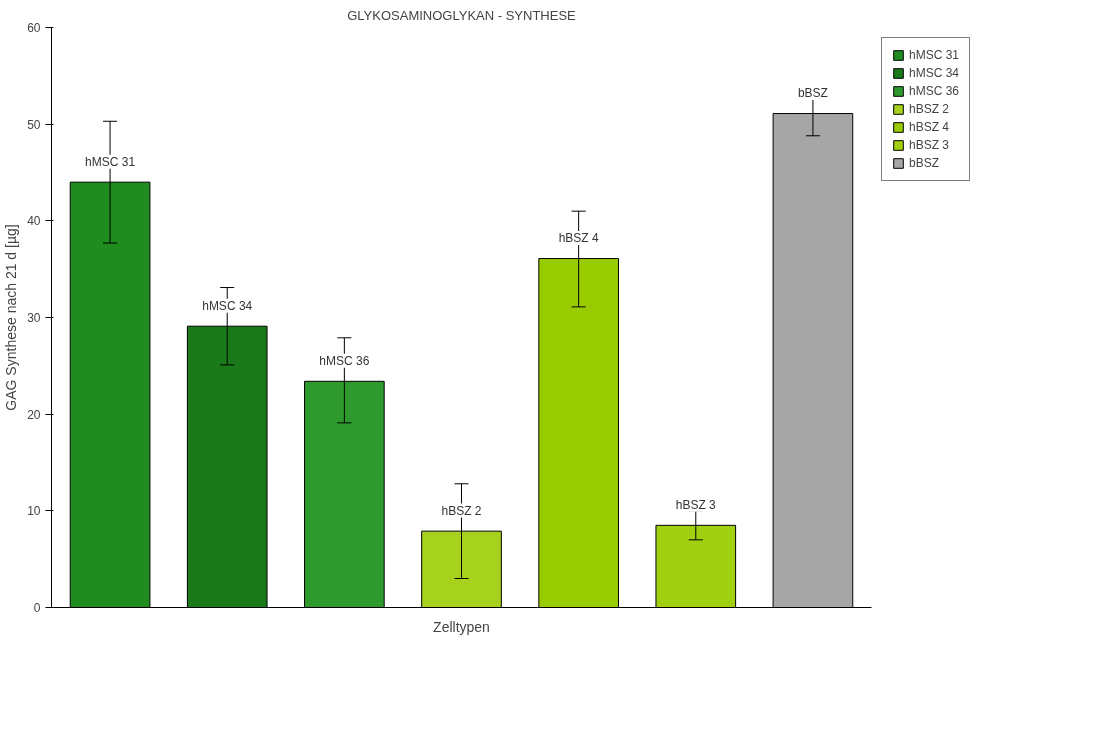 This screenshot has width=1119, height=747. I want to click on text: hBSZ 4, so click(578, 238).